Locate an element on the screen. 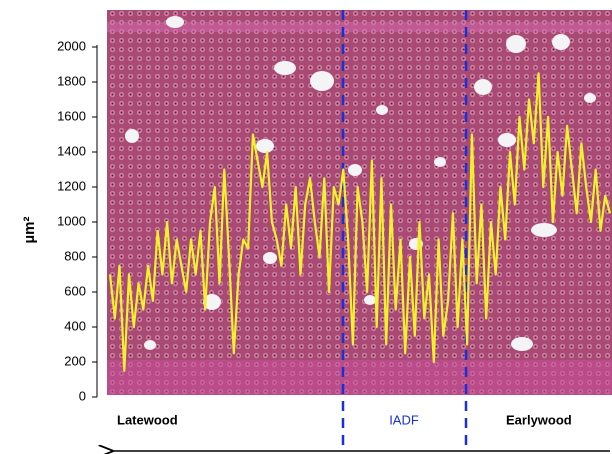  y-tick-label: 1800 is located at coordinates (71, 80).